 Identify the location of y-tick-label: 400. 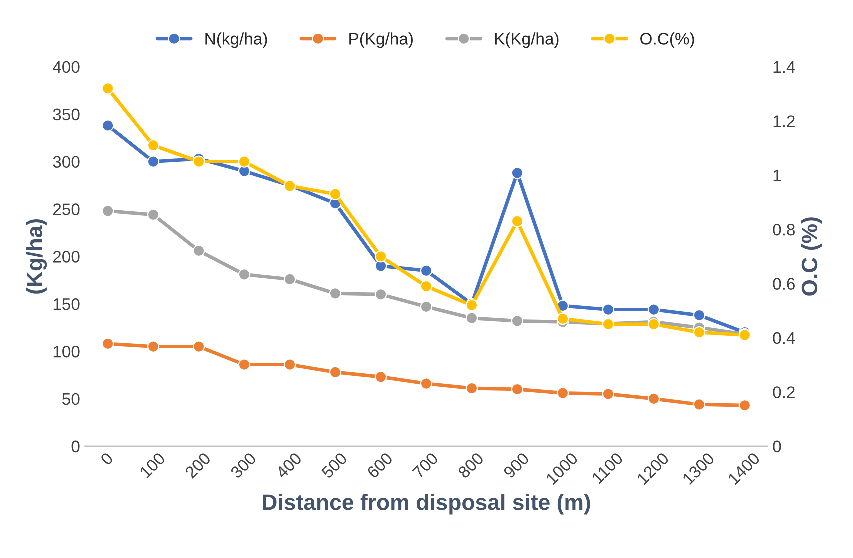
(66, 67).